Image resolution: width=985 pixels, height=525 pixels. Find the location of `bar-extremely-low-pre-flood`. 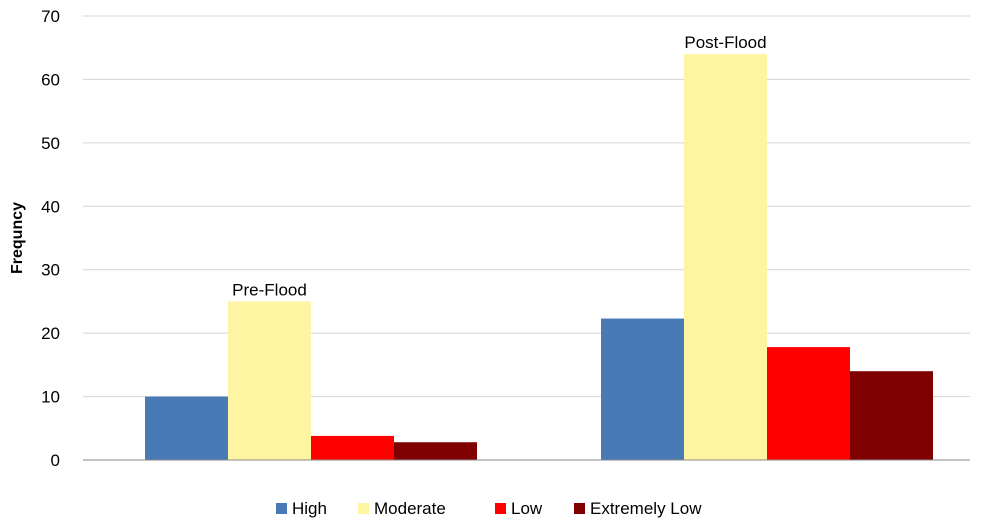

bar-extremely-low-pre-flood is located at coordinates (435, 451).